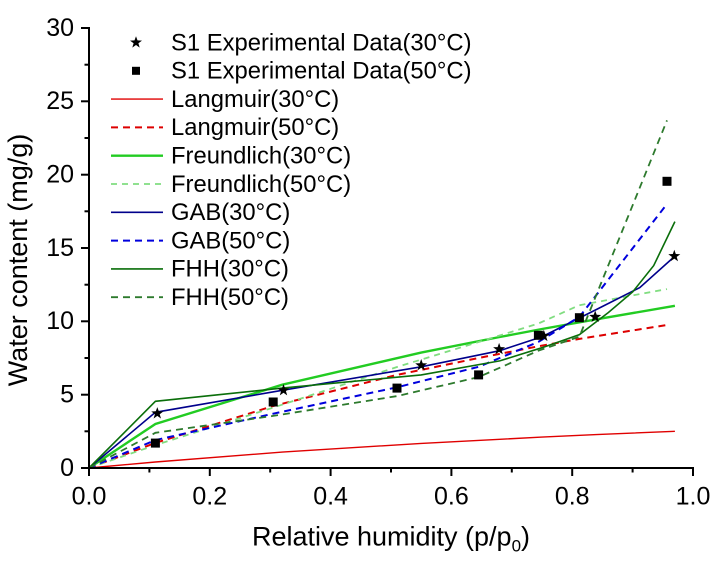  What do you see at coordinates (261, 184) in the screenshot?
I see `svg-text: Freundlich(50°C)` at bounding box center [261, 184].